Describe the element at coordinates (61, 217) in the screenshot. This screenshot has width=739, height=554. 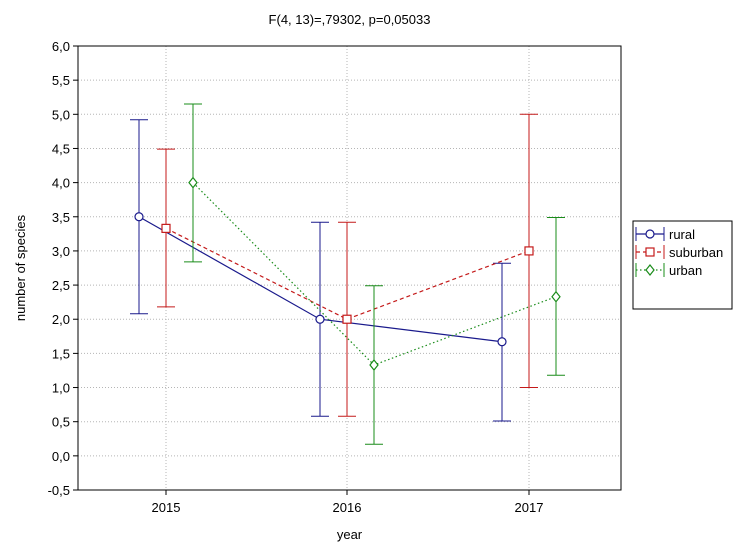
I see `y-tick-label: 3,5` at that location.